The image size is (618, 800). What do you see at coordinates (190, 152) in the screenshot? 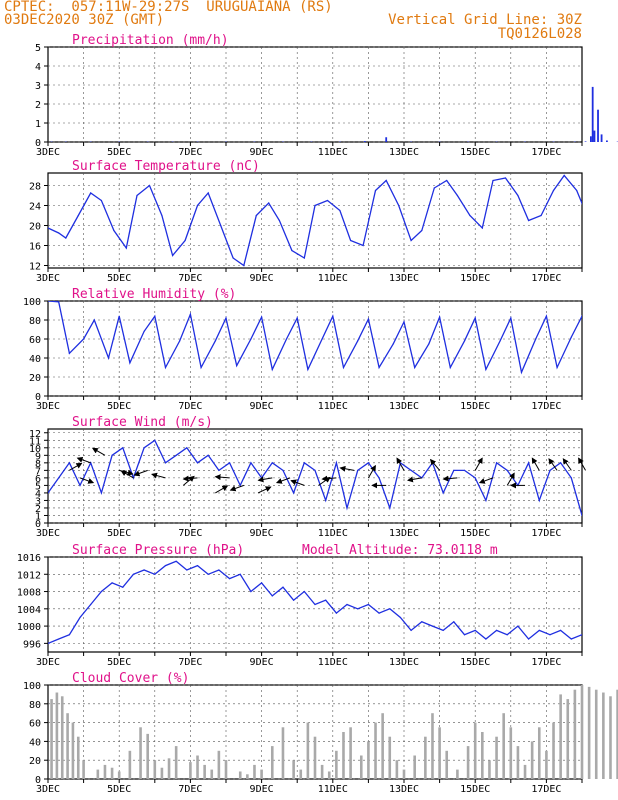
I see `precip-xtick-label: 7DEC` at bounding box center [190, 152].